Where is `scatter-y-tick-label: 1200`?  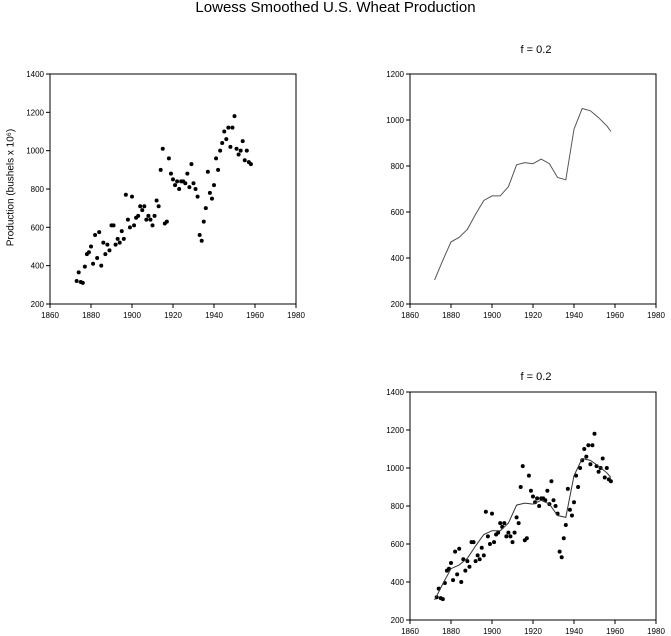
scatter-y-tick-label: 1200 is located at coordinates (35, 112).